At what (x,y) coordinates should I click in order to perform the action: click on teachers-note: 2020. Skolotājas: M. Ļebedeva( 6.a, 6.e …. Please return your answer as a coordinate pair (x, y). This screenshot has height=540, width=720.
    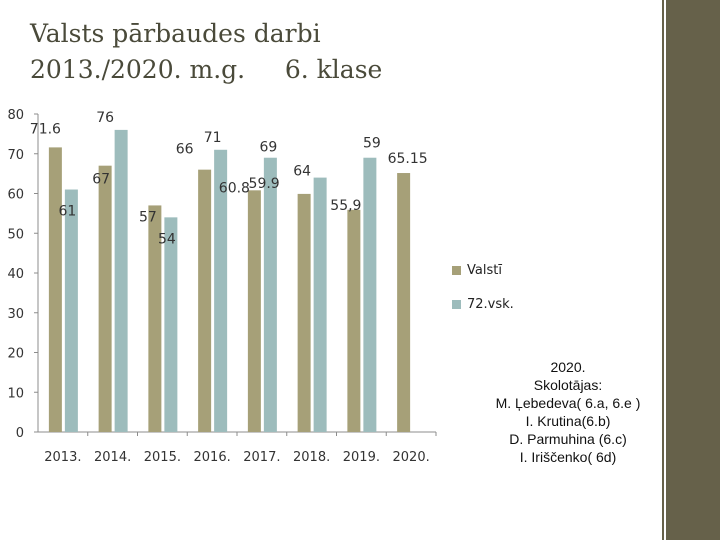
    Looking at the image, I should click on (568, 412).